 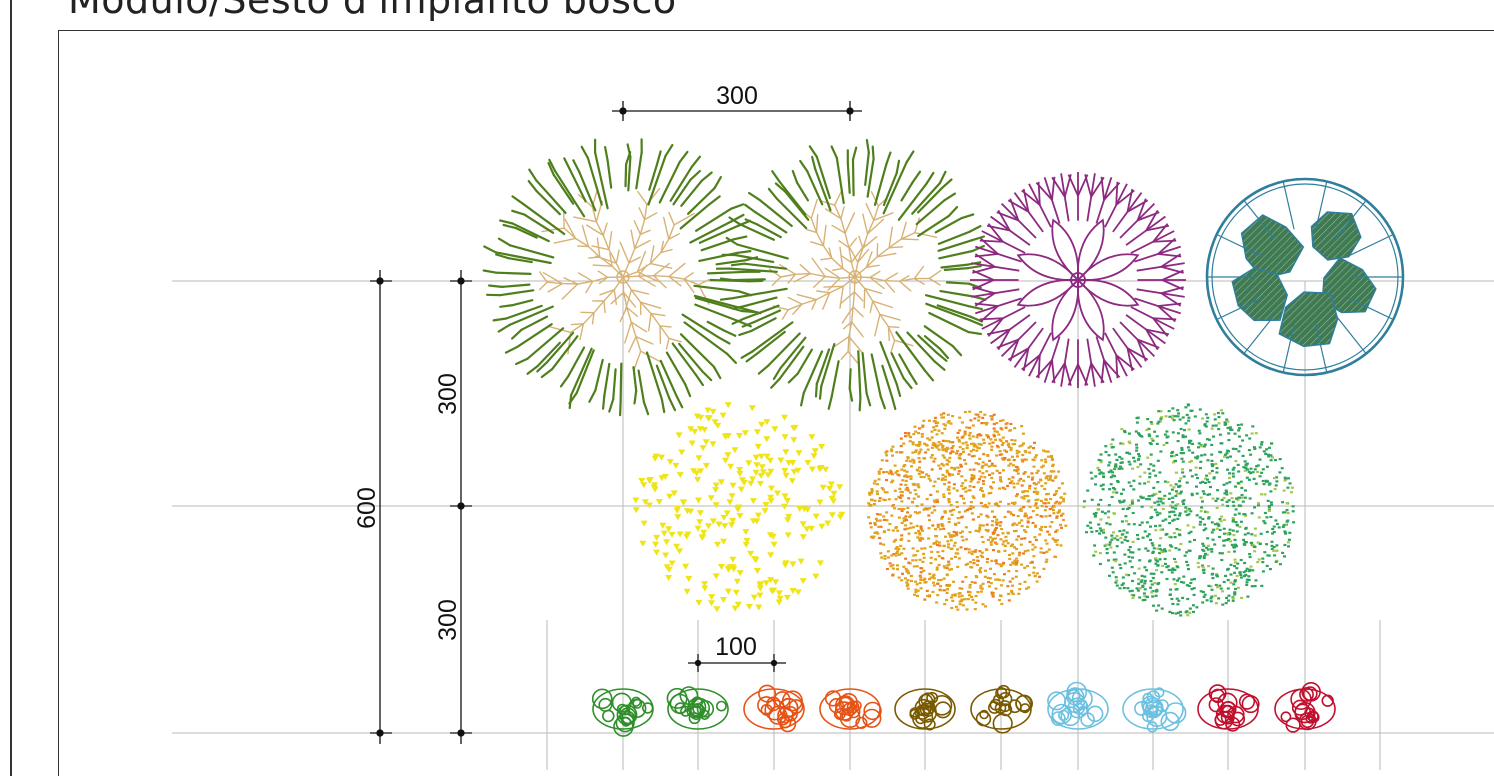 I want to click on dim-left-total, so click(x=381, y=507).